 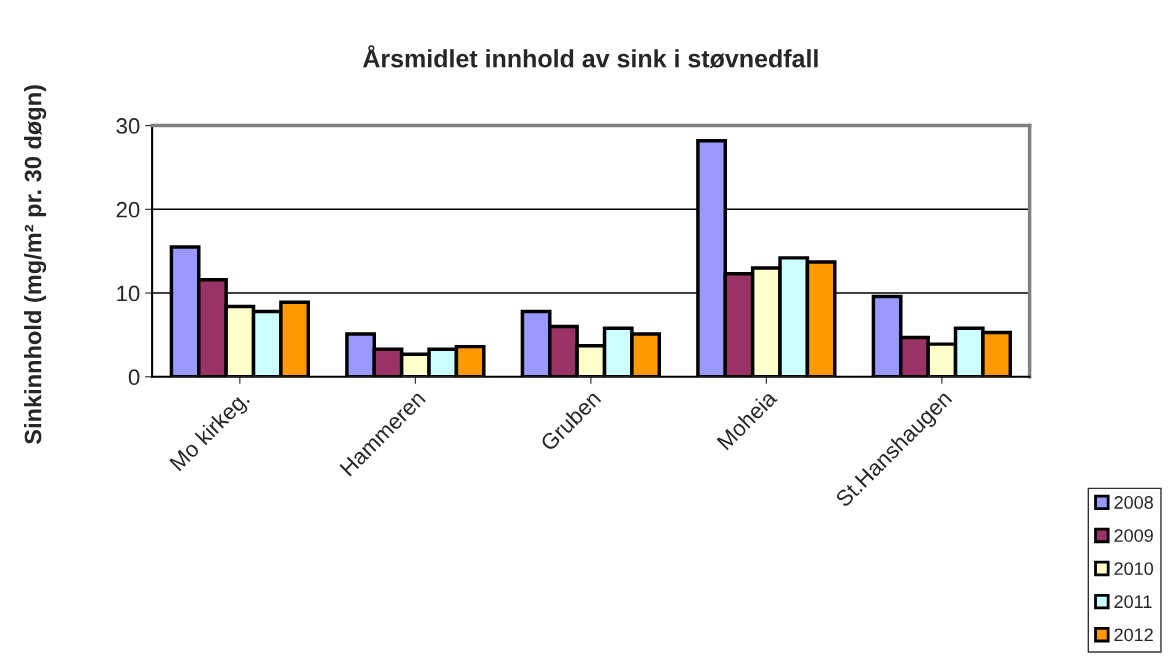 I want to click on y-tick-label: 30, so click(x=128, y=126).